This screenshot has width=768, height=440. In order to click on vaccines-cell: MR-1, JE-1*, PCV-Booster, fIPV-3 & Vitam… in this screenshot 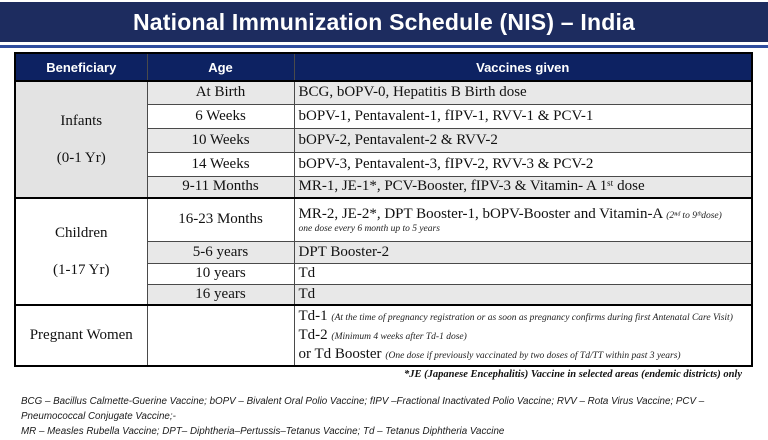, I will do `click(523, 187)`.